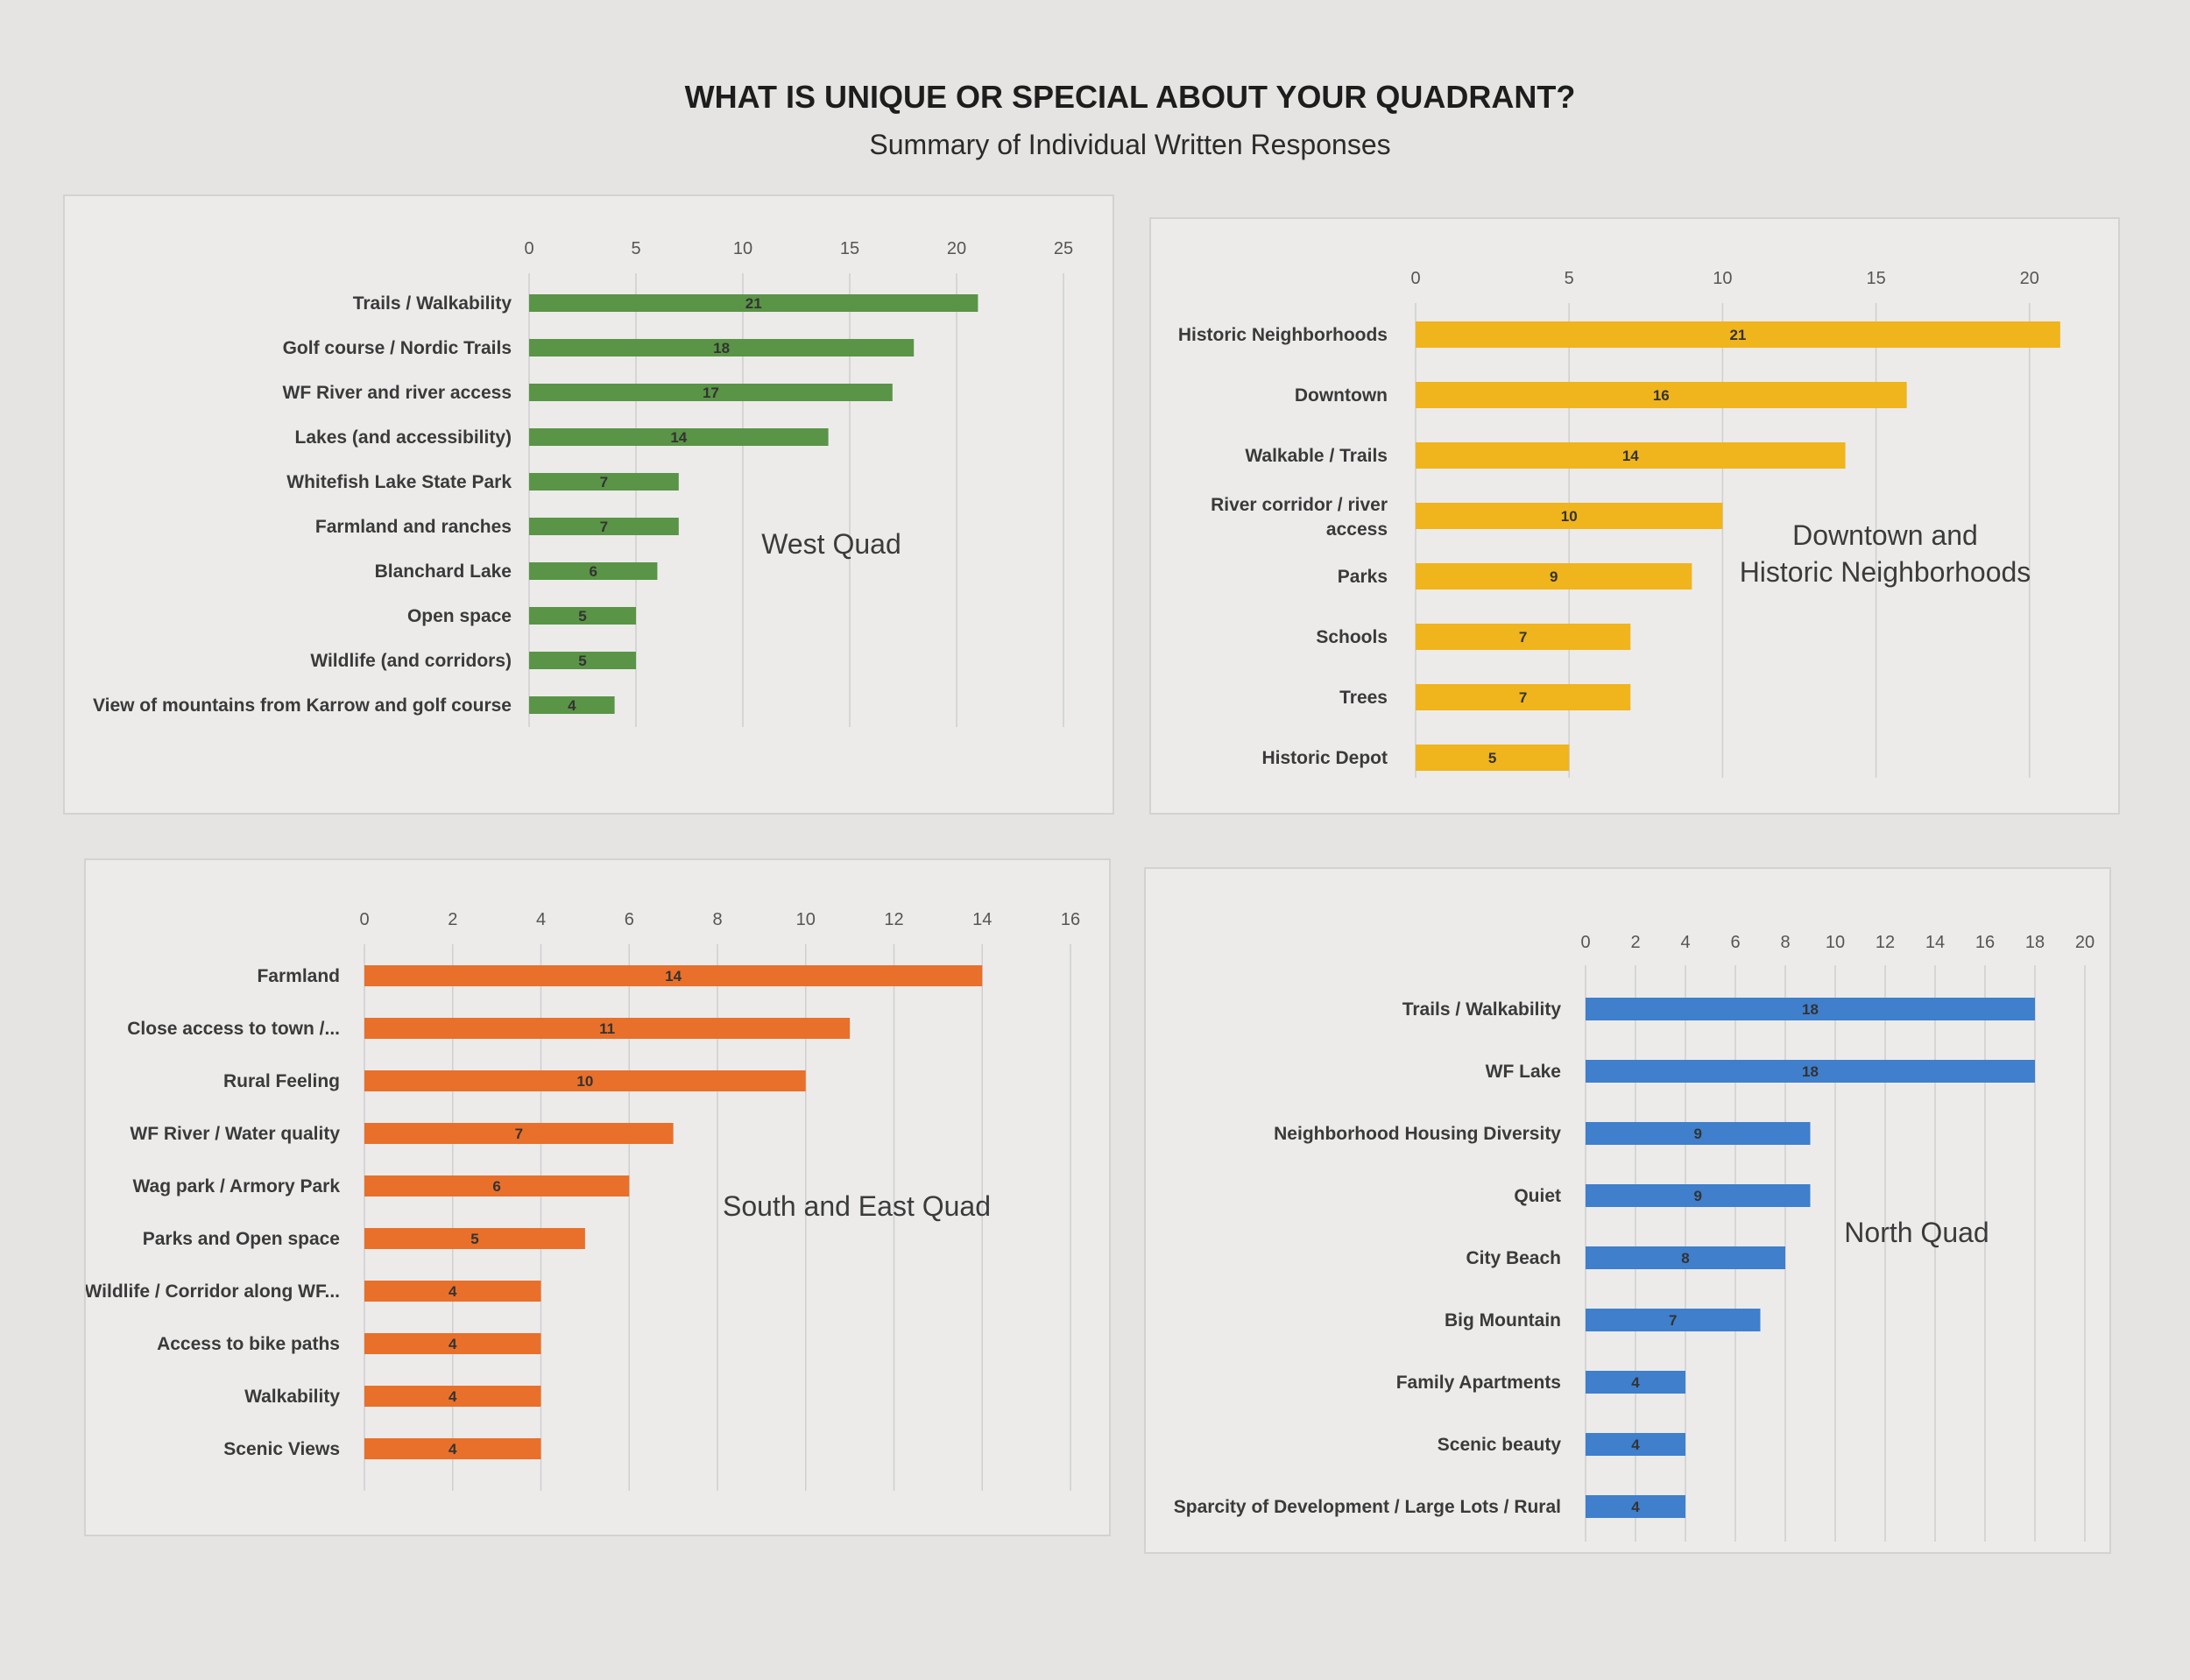 Image resolution: width=2190 pixels, height=1680 pixels. What do you see at coordinates (281, 1449) in the screenshot?
I see `south-east-category-label-scenic-views: Scenic Views` at bounding box center [281, 1449].